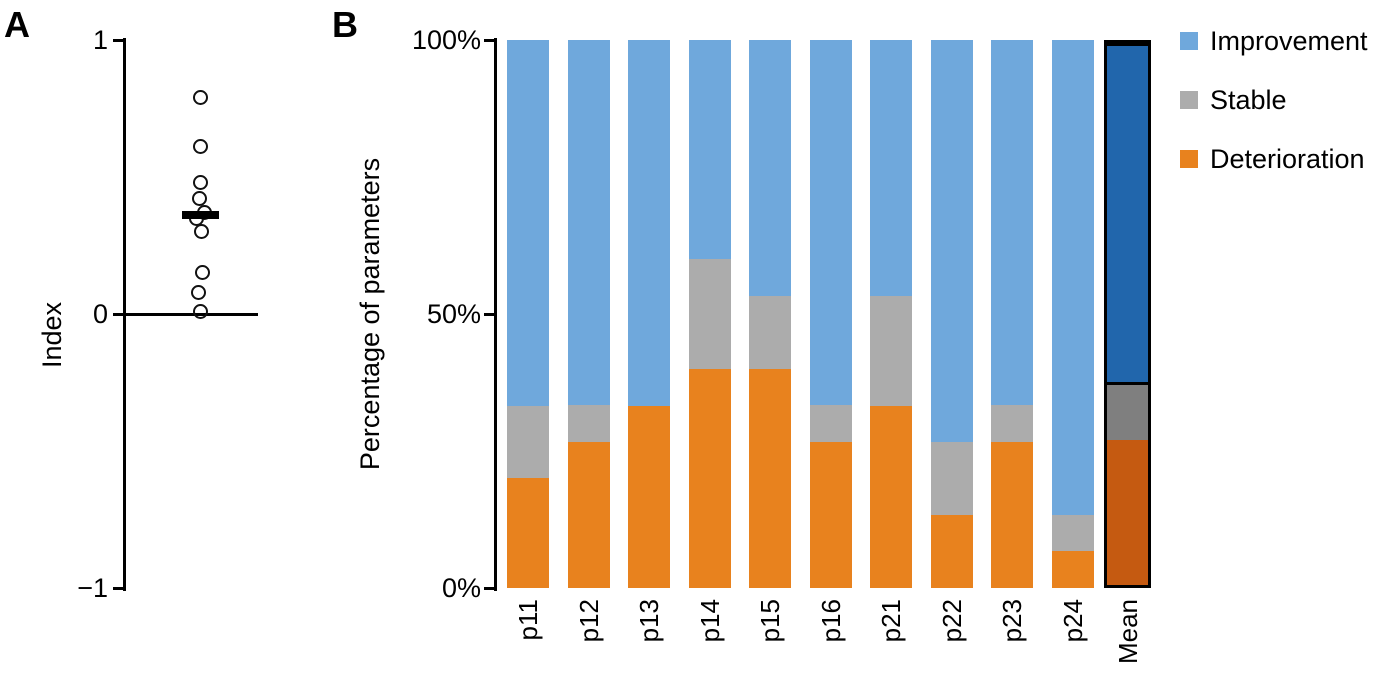 This screenshot has height=673, width=1391. What do you see at coordinates (100, 314) in the screenshot?
I see `panel-a-tick-label: 0` at bounding box center [100, 314].